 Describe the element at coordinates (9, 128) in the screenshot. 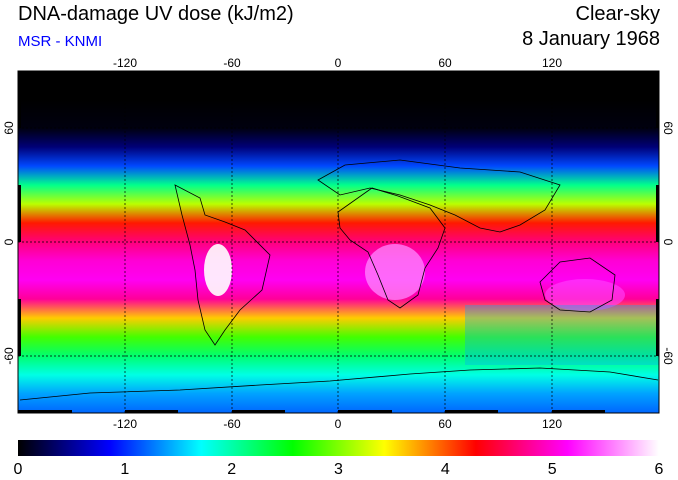

I see `lat-tick-left-label: 60` at that location.